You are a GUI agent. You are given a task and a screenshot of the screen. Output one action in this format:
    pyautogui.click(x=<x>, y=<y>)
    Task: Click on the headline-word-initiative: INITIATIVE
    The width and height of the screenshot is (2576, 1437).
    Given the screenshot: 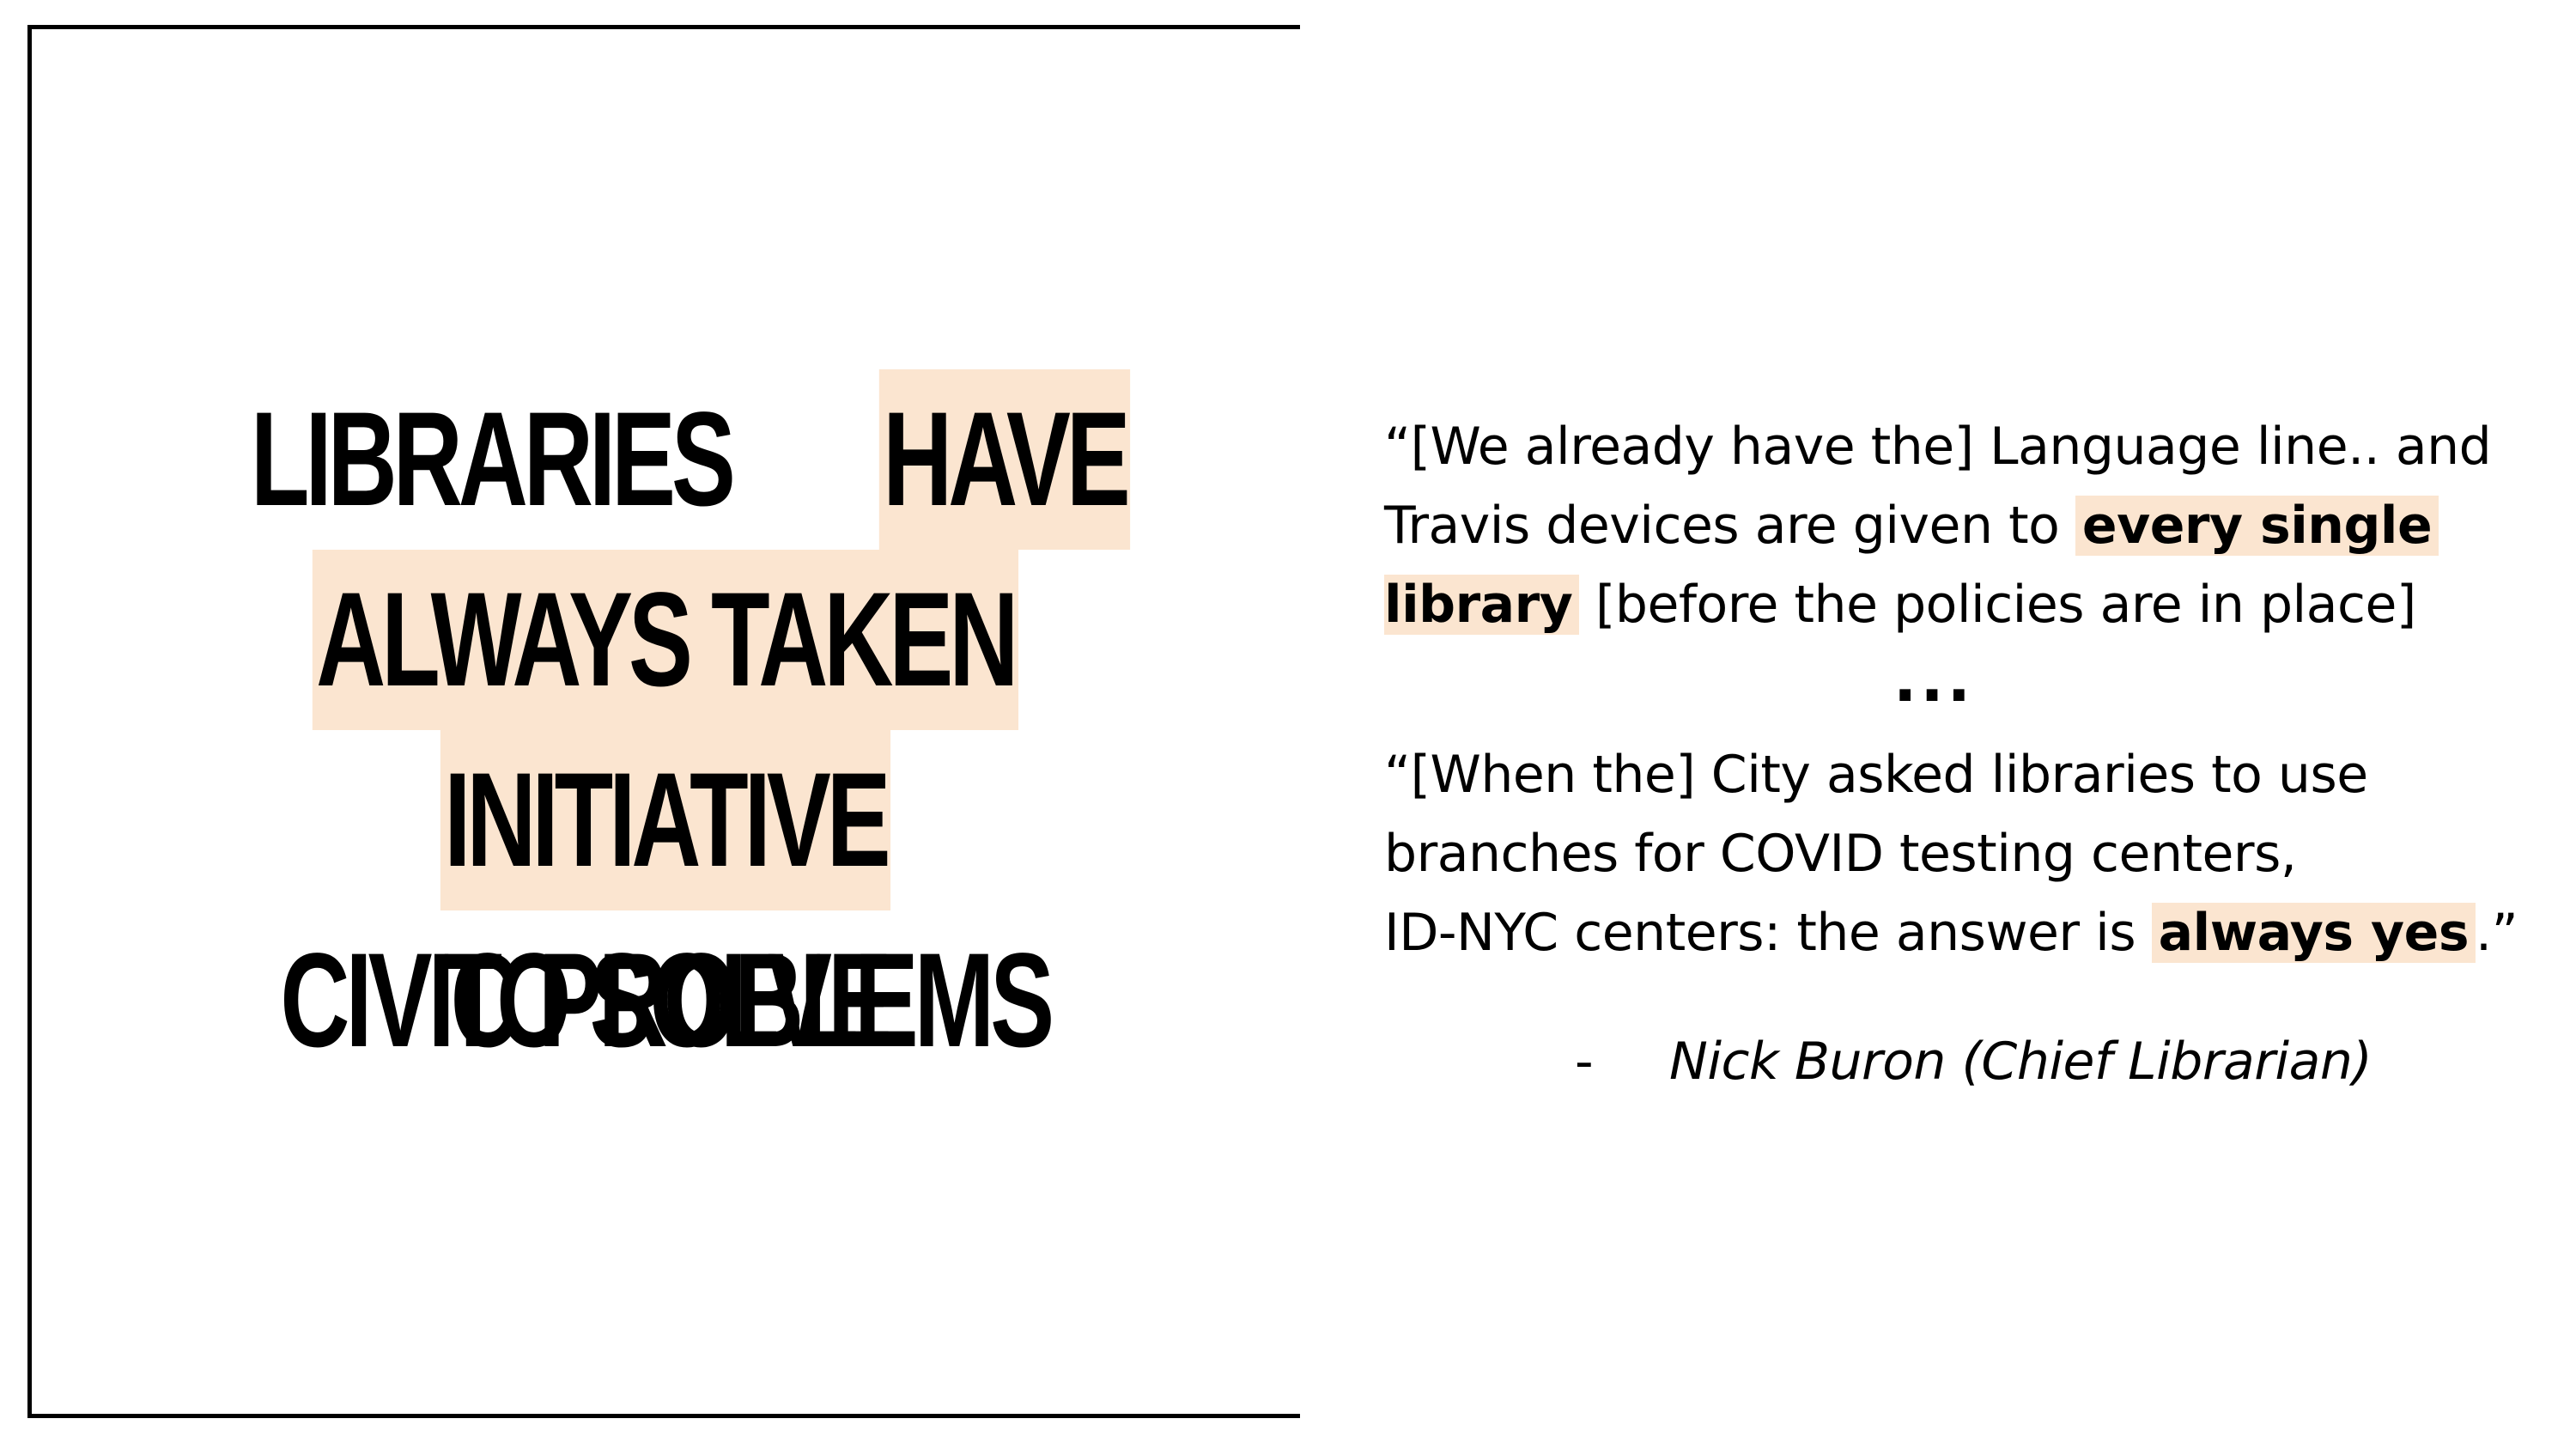 What is the action you would take?
    pyautogui.click(x=665, y=820)
    